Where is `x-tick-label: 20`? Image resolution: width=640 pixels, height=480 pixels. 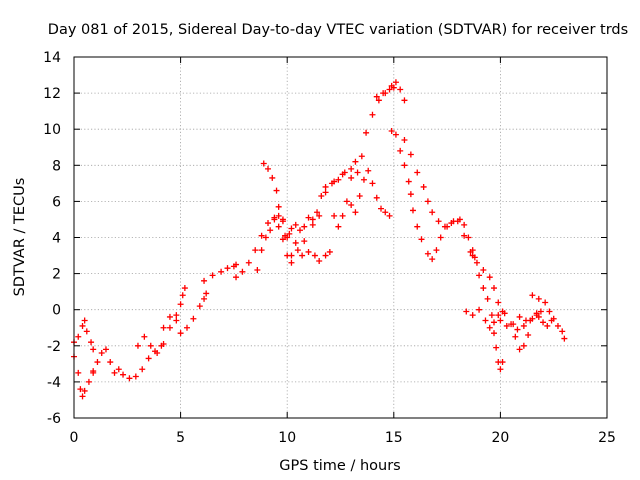 x-tick-label: 20 is located at coordinates (500, 438).